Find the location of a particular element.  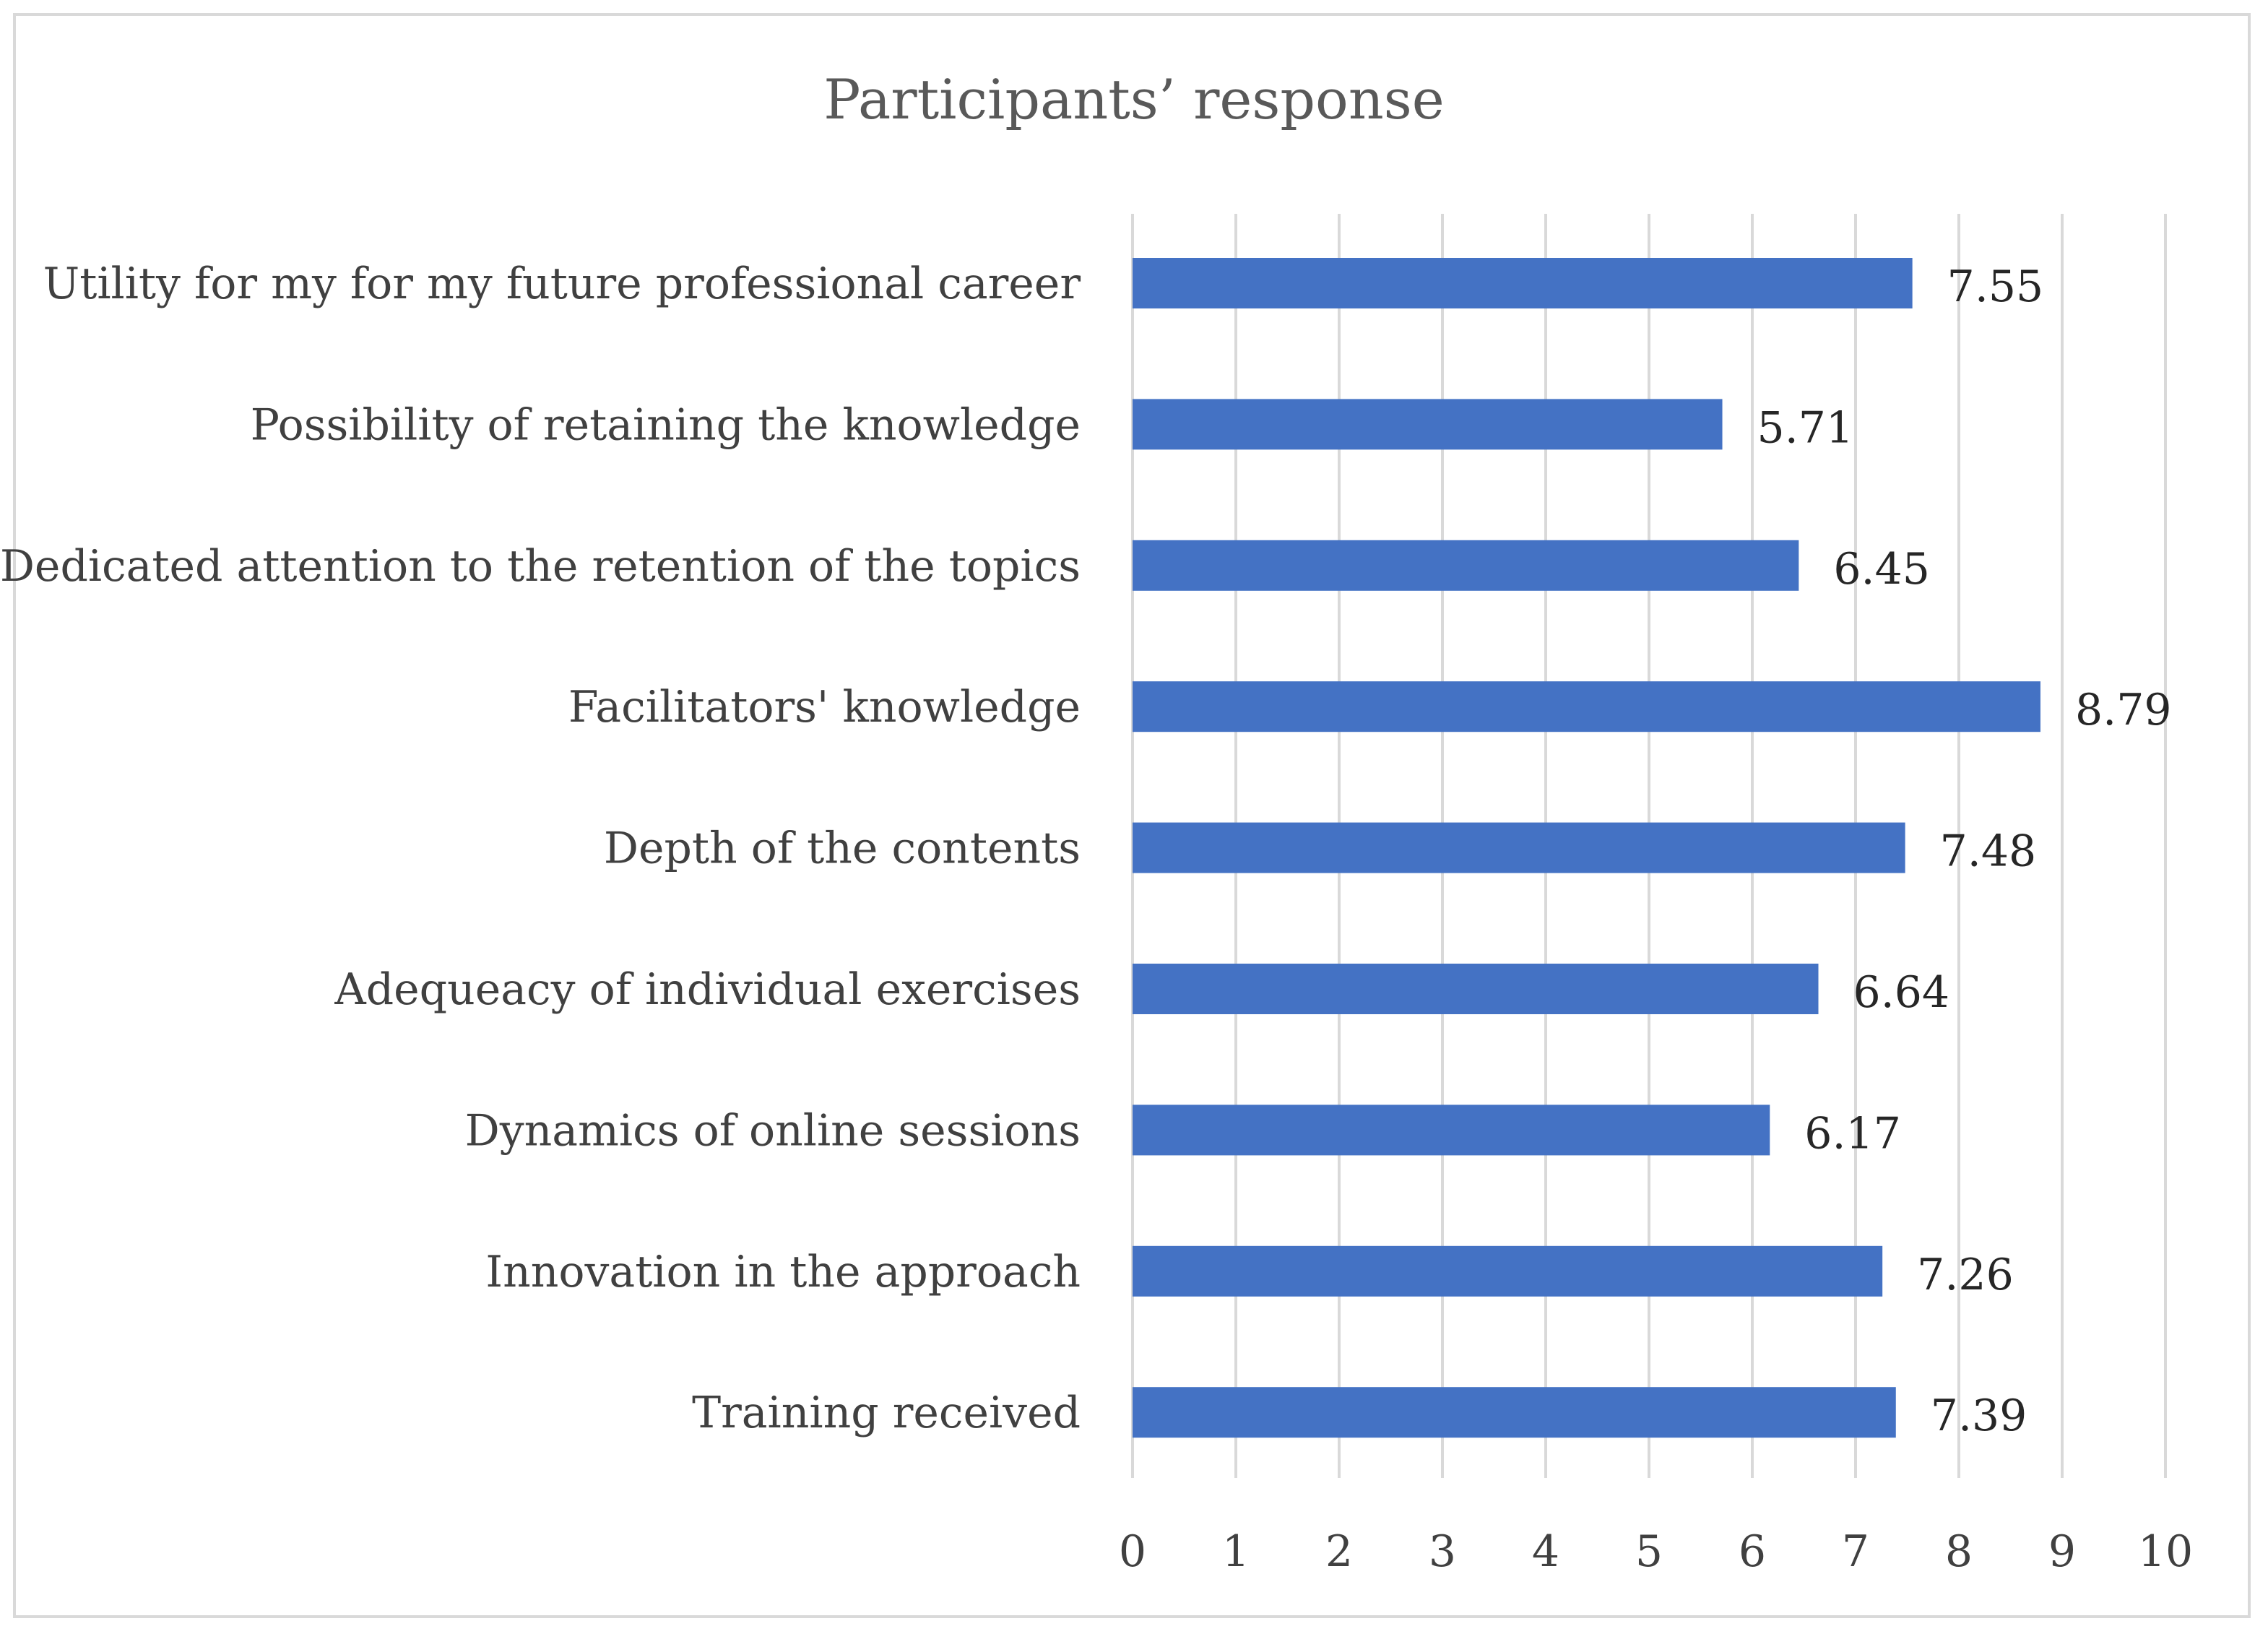

data-label: 5.71 is located at coordinates (1805, 427).